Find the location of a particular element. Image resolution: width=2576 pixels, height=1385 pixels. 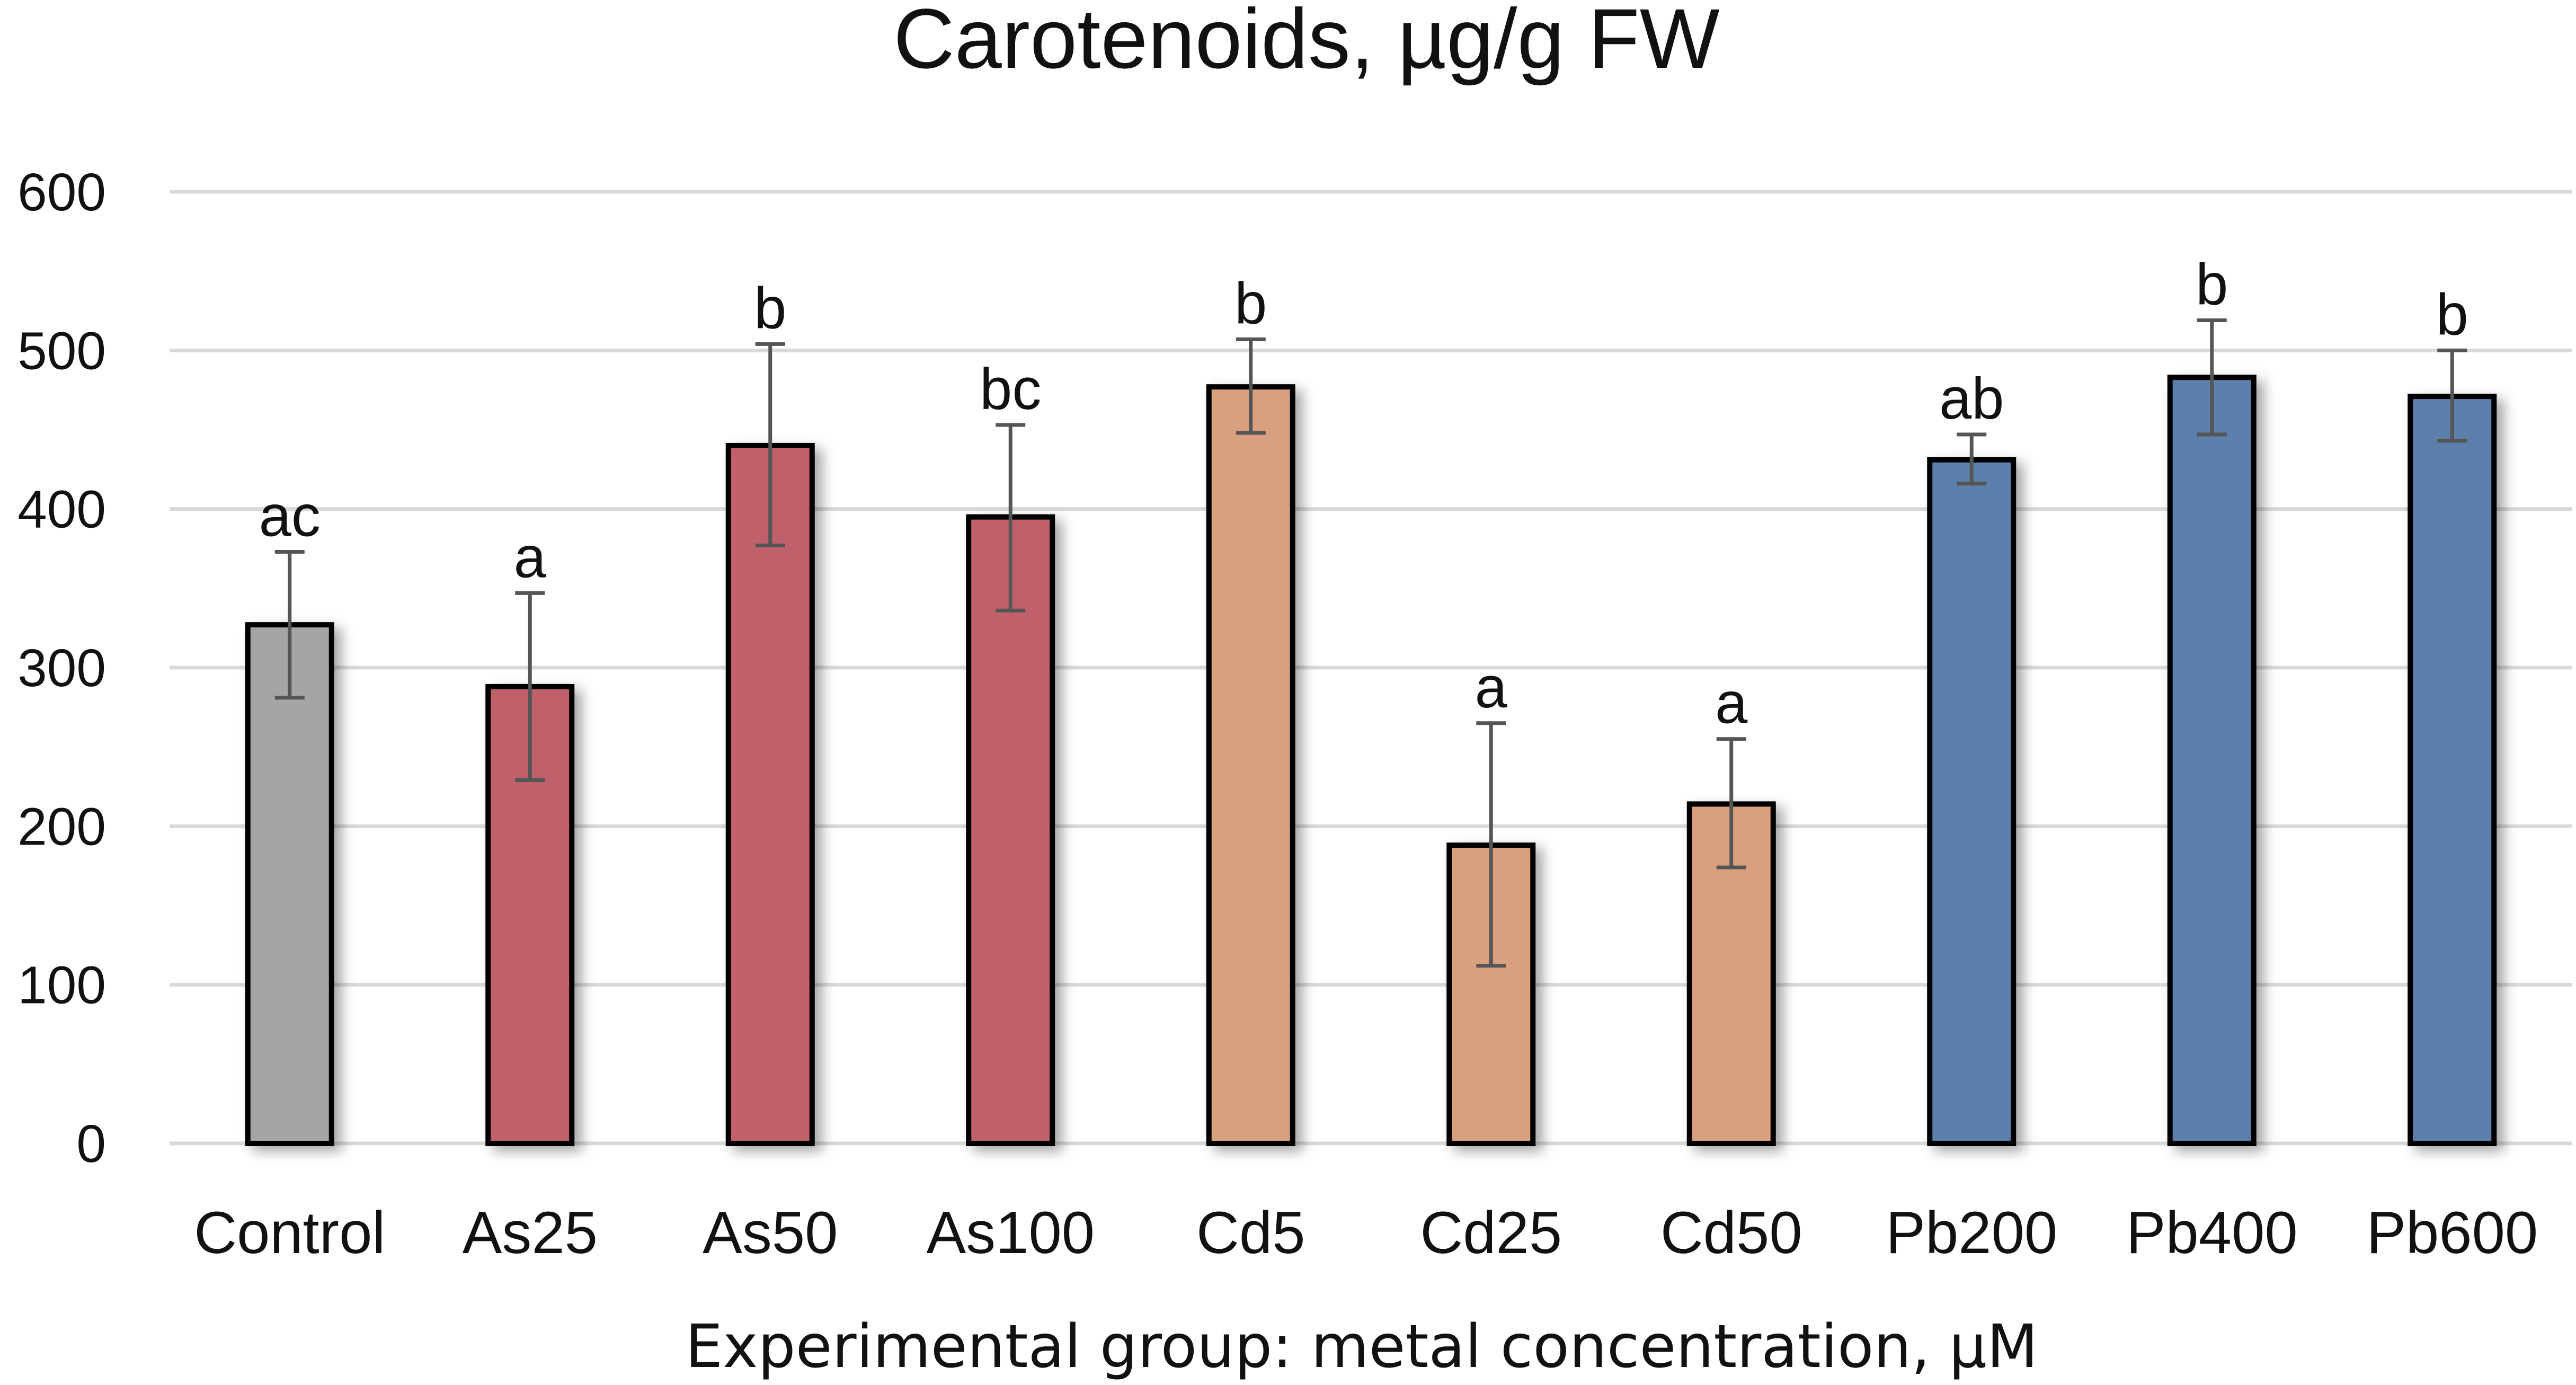

error-bar-Cd25 is located at coordinates (1491, 844).